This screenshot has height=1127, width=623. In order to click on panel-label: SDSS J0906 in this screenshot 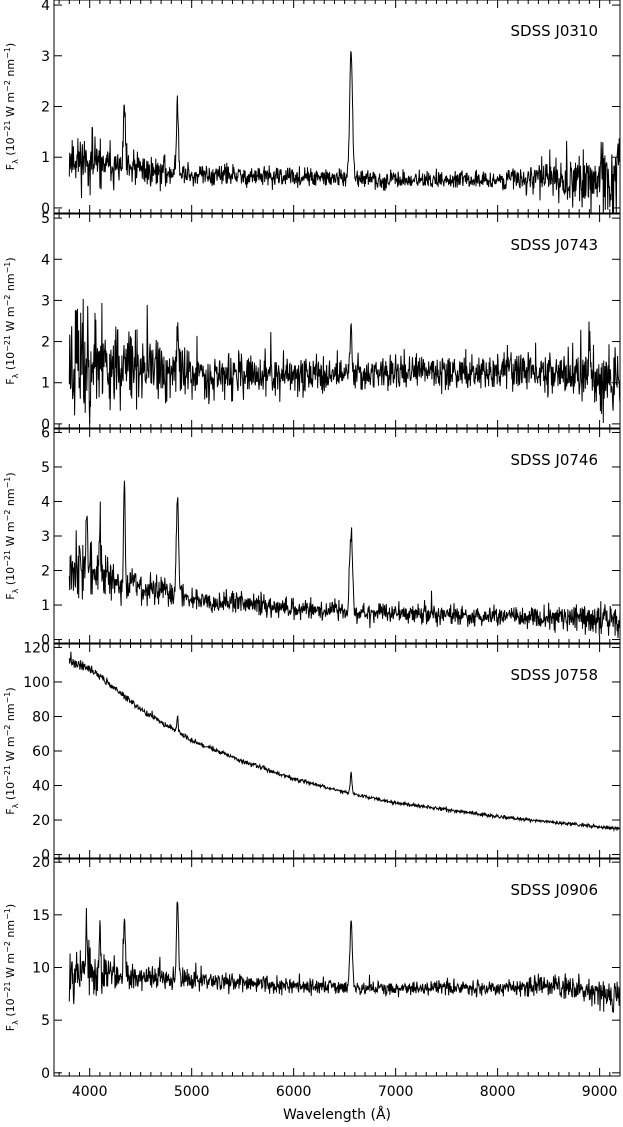, I will do `click(554, 890)`.